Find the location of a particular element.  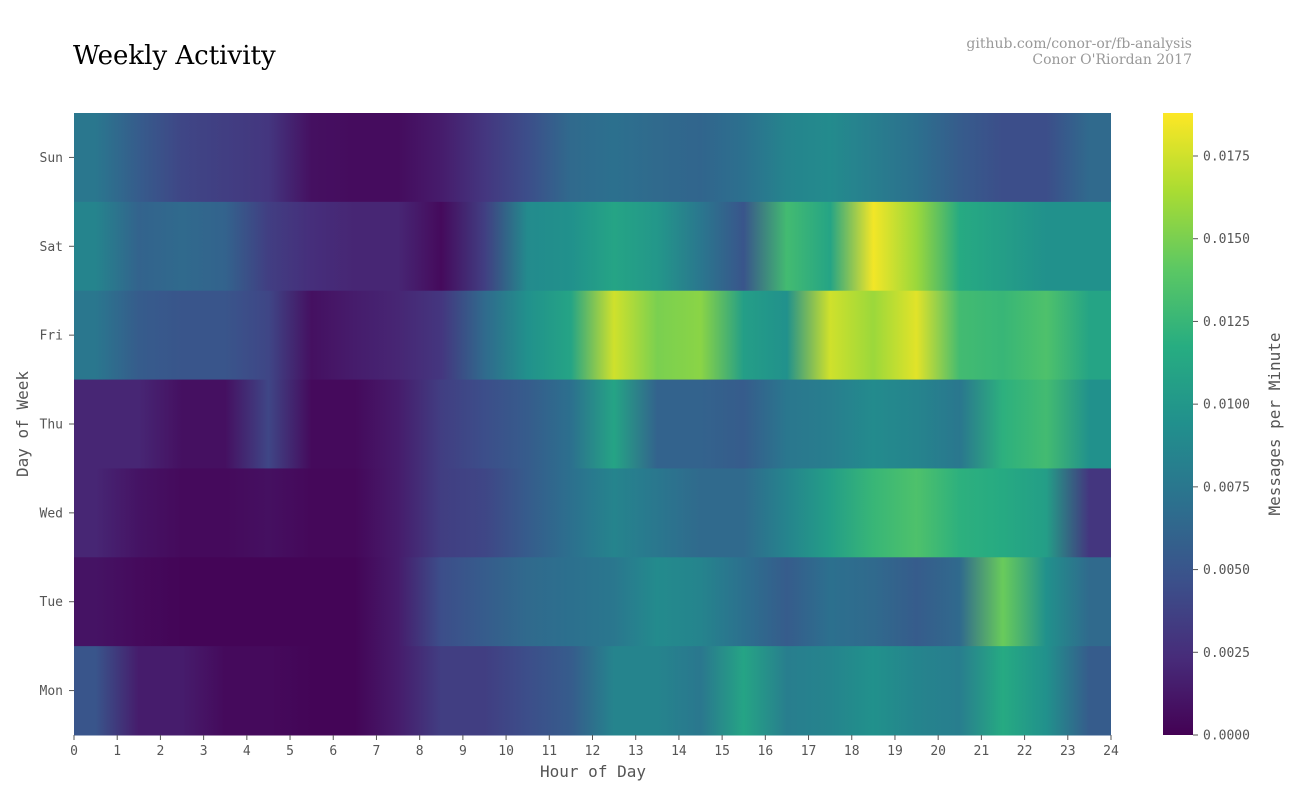

x-tick-label: 23 is located at coordinates (1068, 751).